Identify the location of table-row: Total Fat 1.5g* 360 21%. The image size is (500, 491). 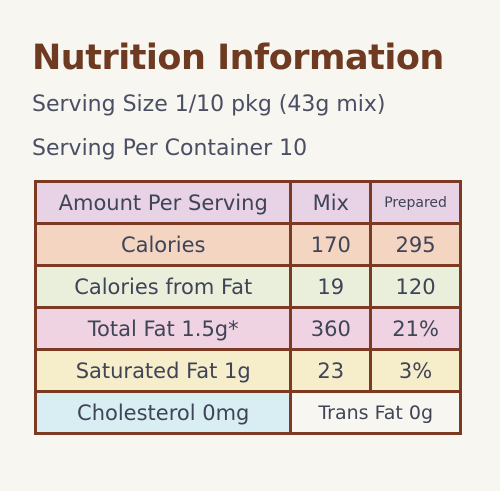
(248, 328).